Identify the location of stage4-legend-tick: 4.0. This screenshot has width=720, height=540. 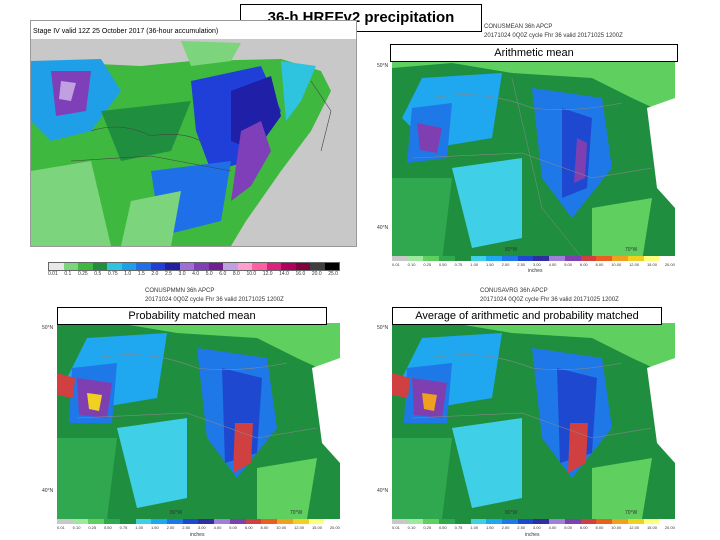
(196, 274).